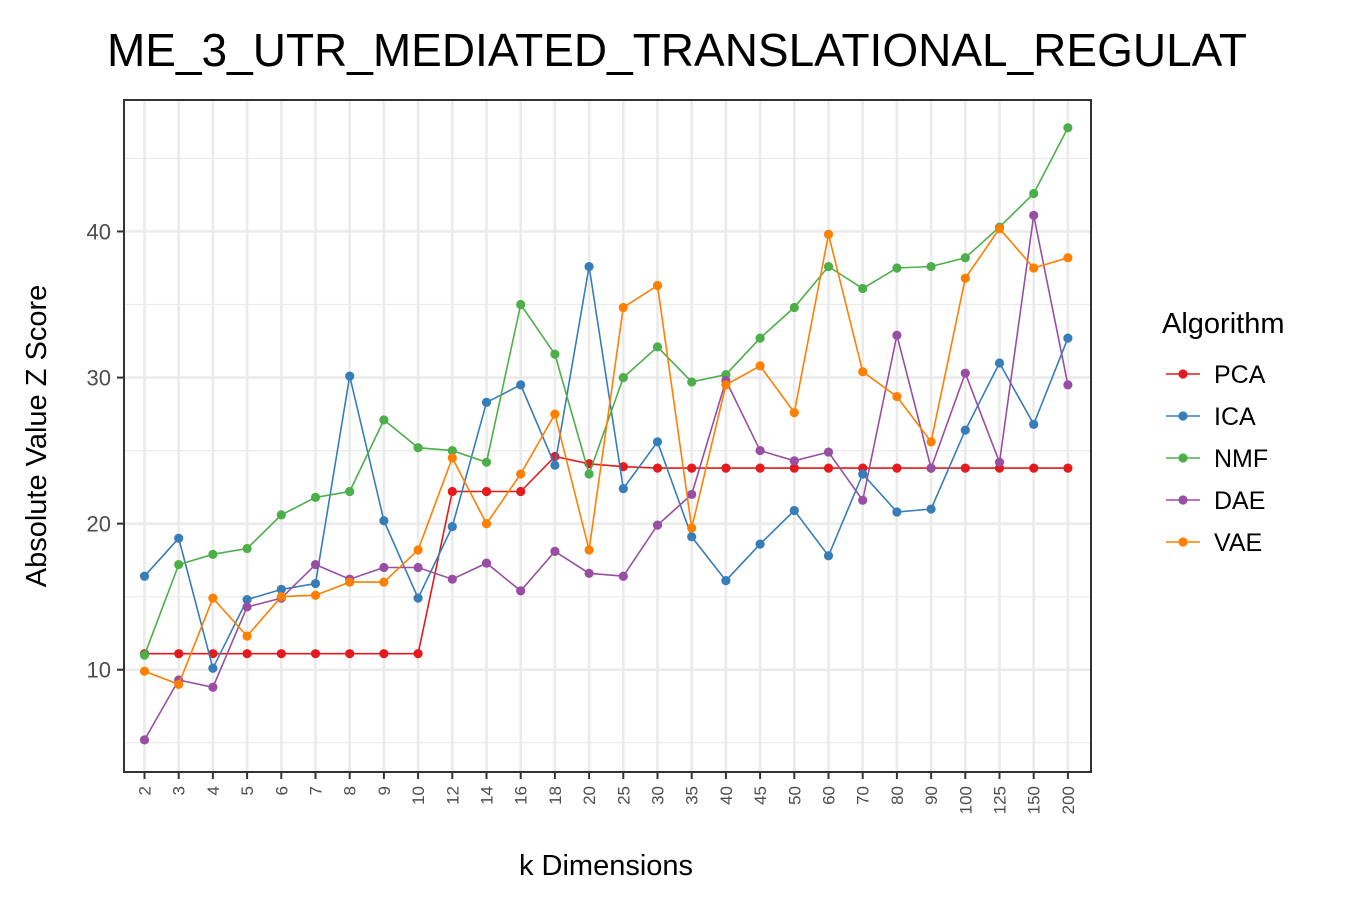 The height and width of the screenshot is (900, 1350). What do you see at coordinates (1241, 459) in the screenshot?
I see `legend-label: NMF` at bounding box center [1241, 459].